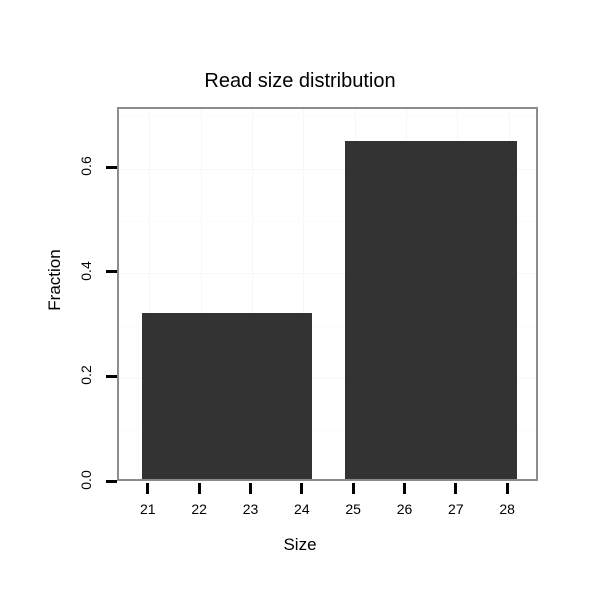 This screenshot has height=600, width=600. What do you see at coordinates (86, 375) in the screenshot?
I see `y-axis-tick-label: 0.2` at bounding box center [86, 375].